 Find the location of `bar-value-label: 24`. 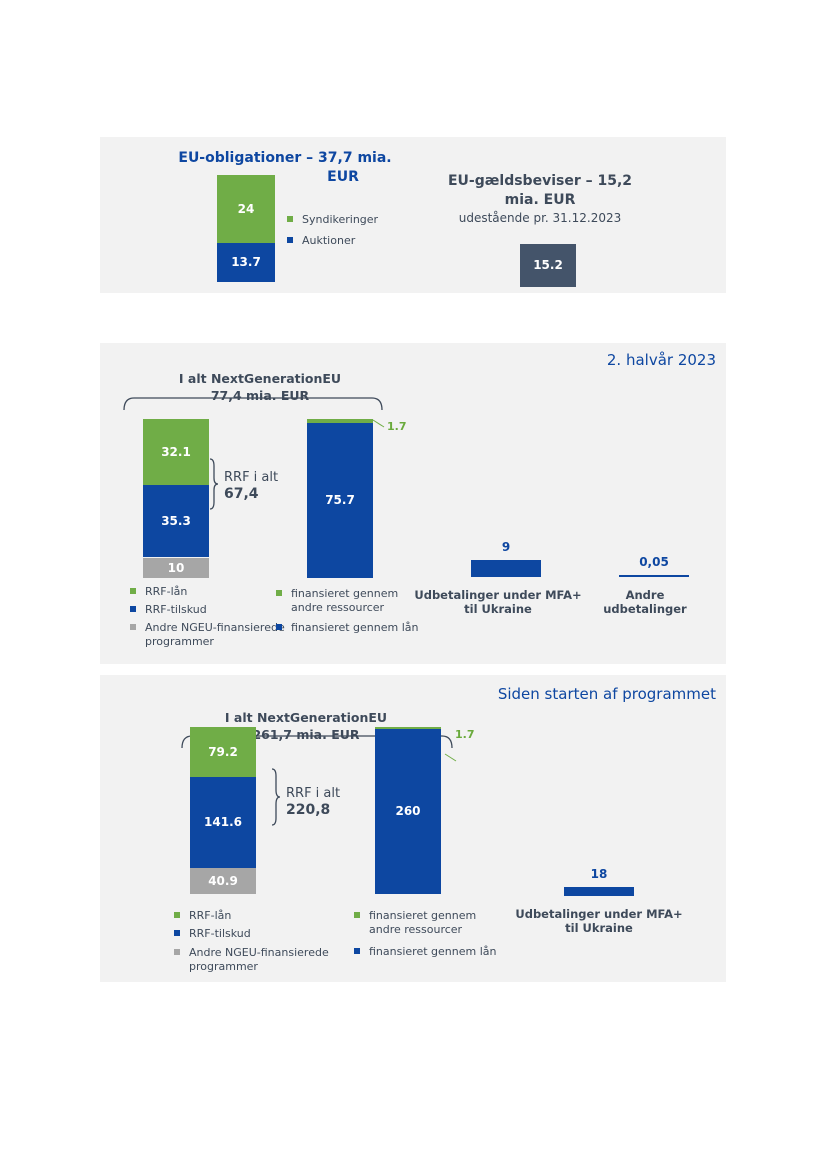

bar-value-label: 24 is located at coordinates (246, 208).